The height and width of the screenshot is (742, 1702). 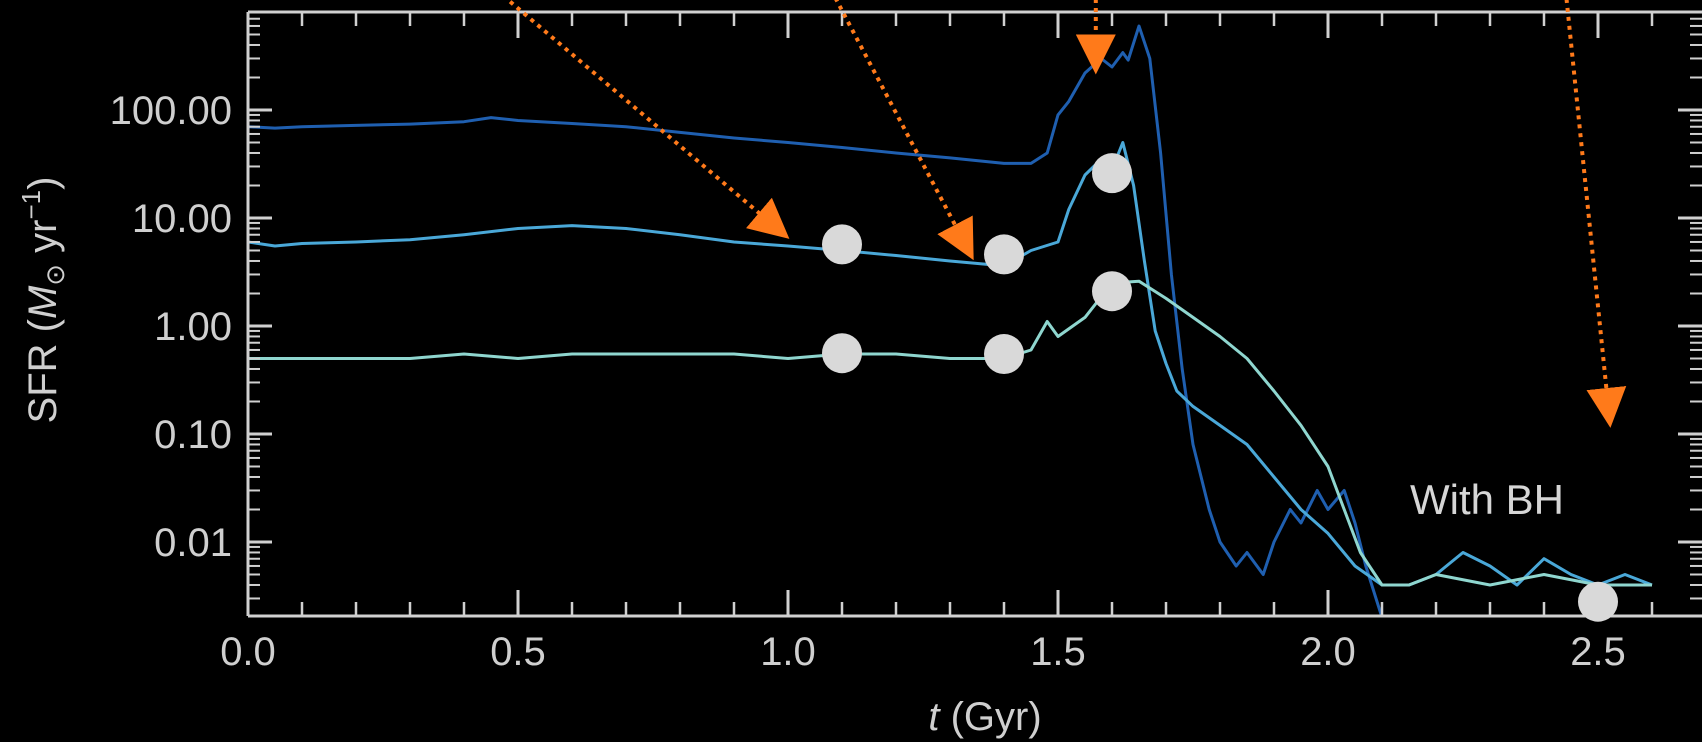 I want to click on y-axis-title: SFR (M⊙ yr−1), so click(x=43, y=300).